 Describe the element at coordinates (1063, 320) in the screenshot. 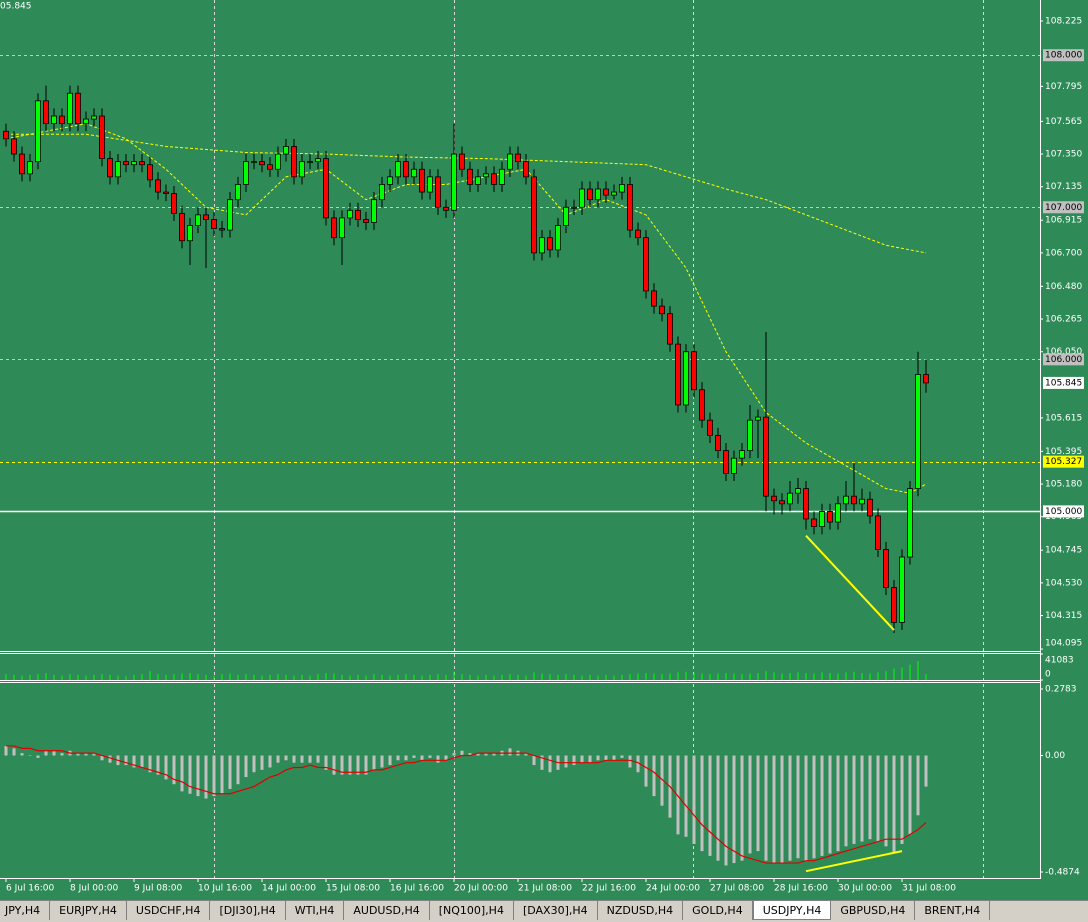

I see `y-tick-label: 106.265` at that location.